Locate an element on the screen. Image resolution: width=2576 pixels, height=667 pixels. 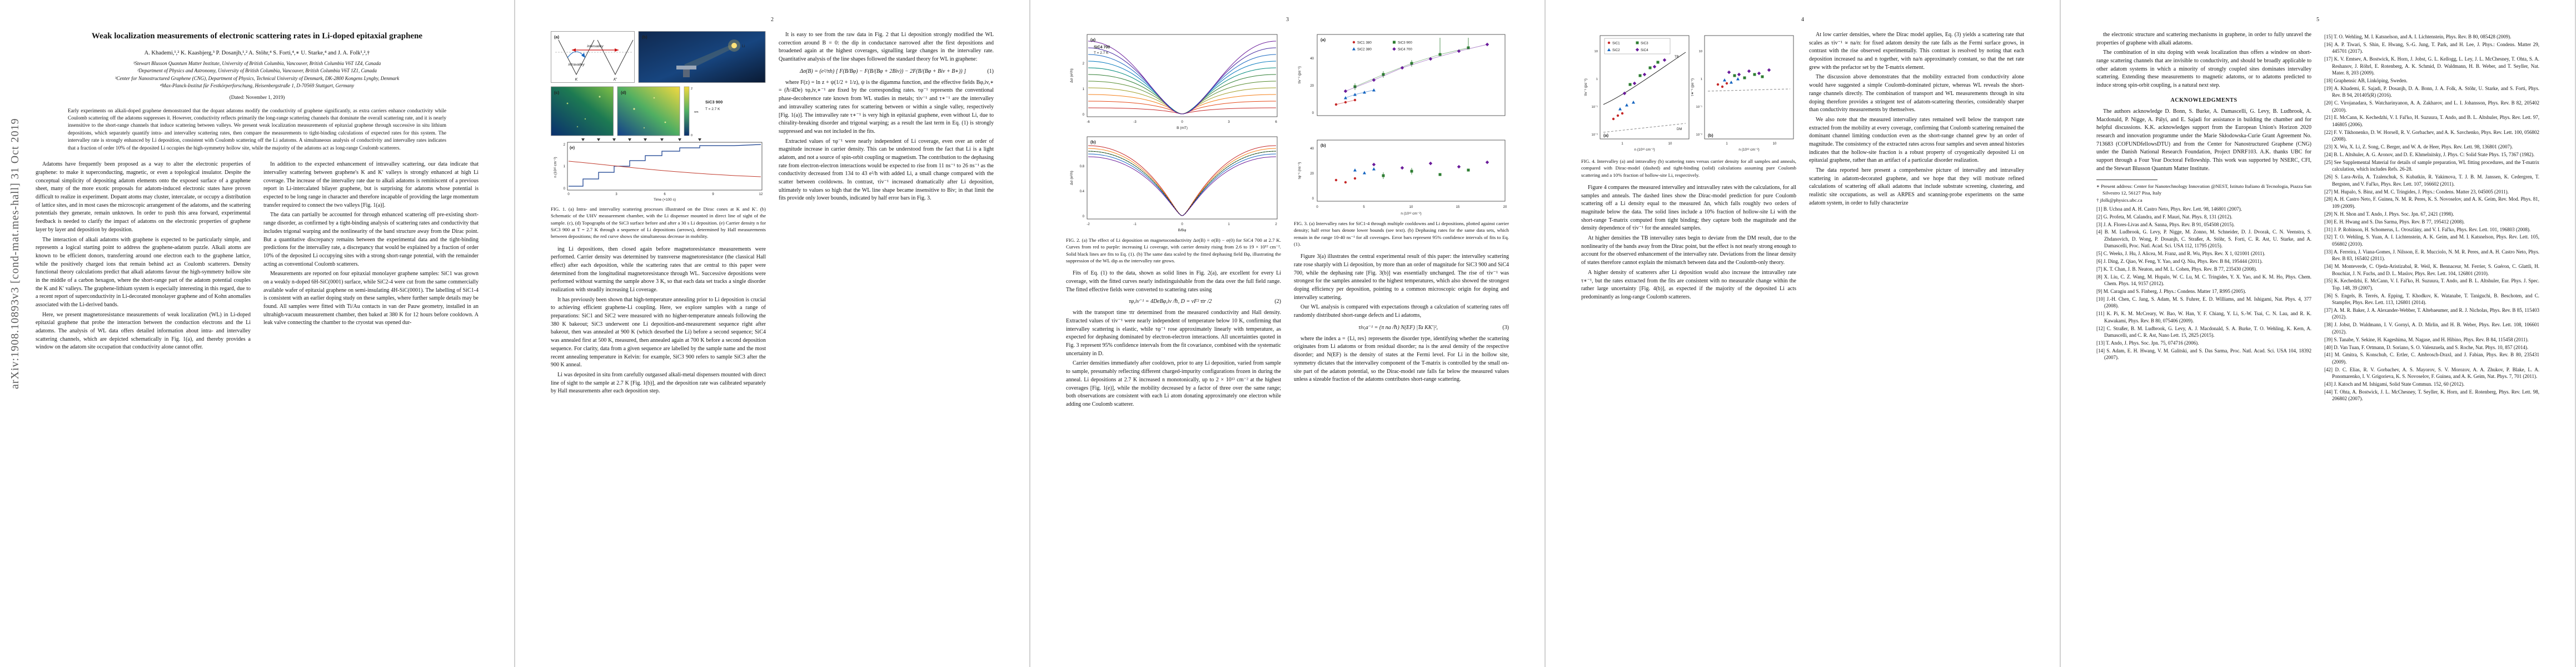
legend-label: SiC3 900 is located at coordinates (1405, 43).